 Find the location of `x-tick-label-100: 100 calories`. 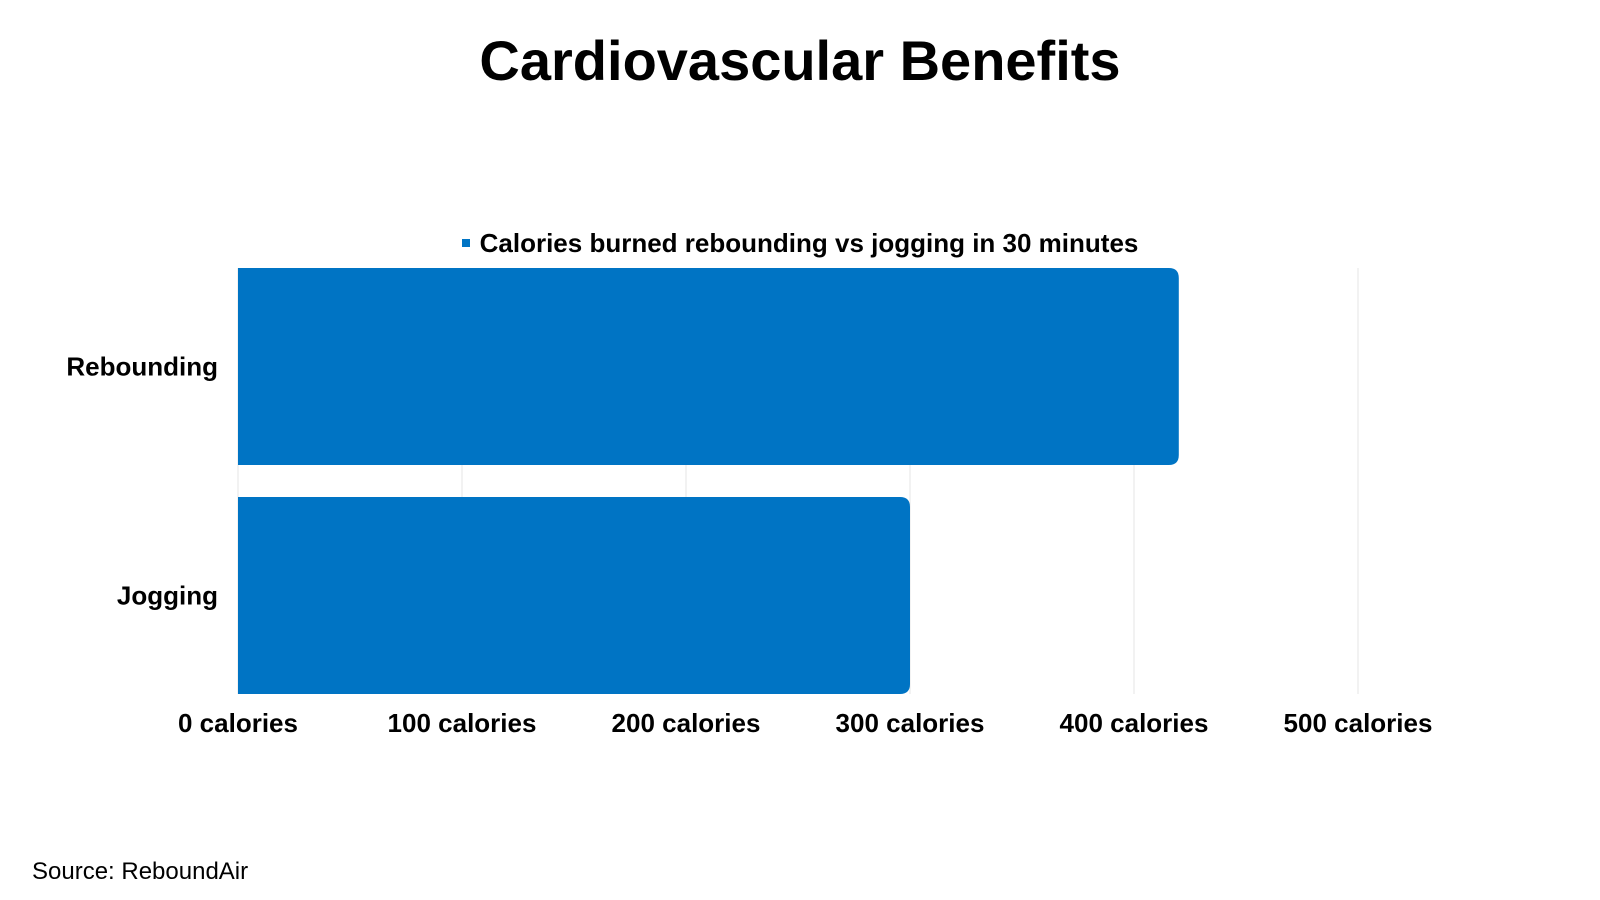

x-tick-label-100: 100 calories is located at coordinates (462, 723).